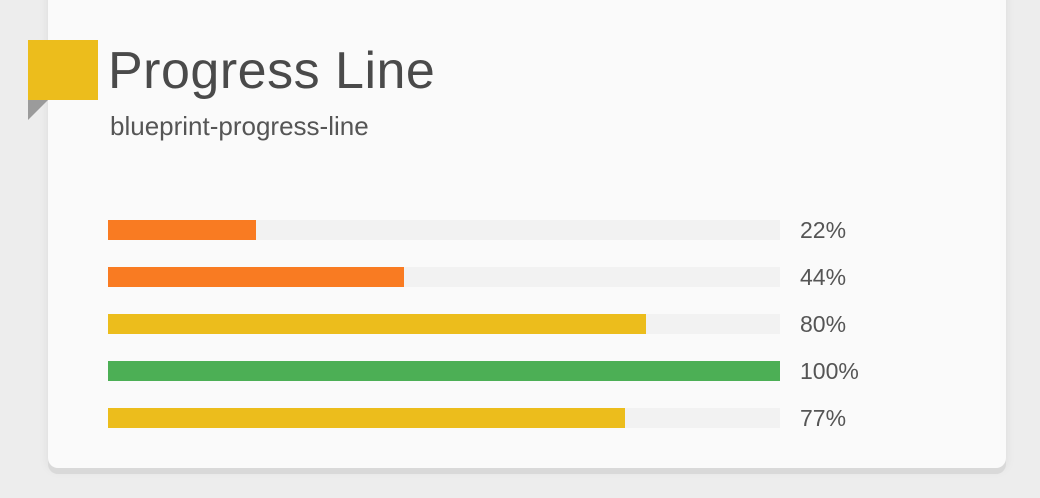  I want to click on page-subtitle: blueprint-progress-line, so click(239, 126).